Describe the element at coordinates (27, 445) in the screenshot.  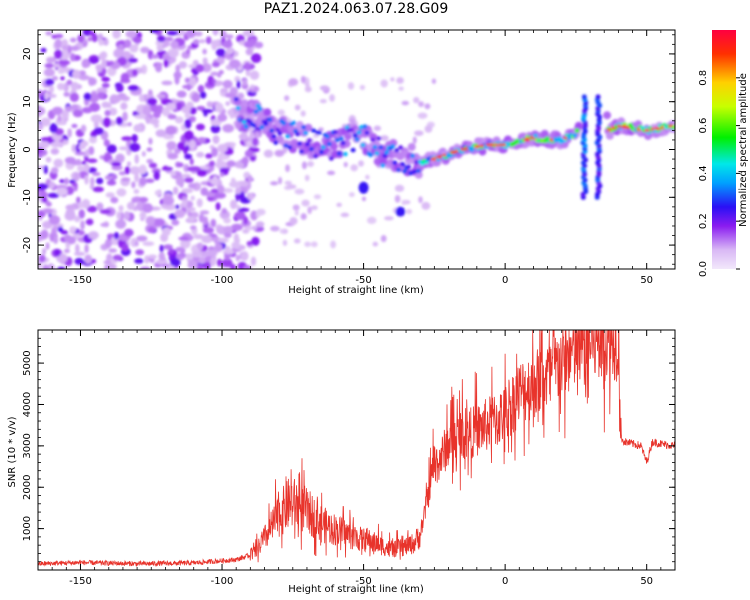
I see `snr-y-tick-label: 3000` at that location.